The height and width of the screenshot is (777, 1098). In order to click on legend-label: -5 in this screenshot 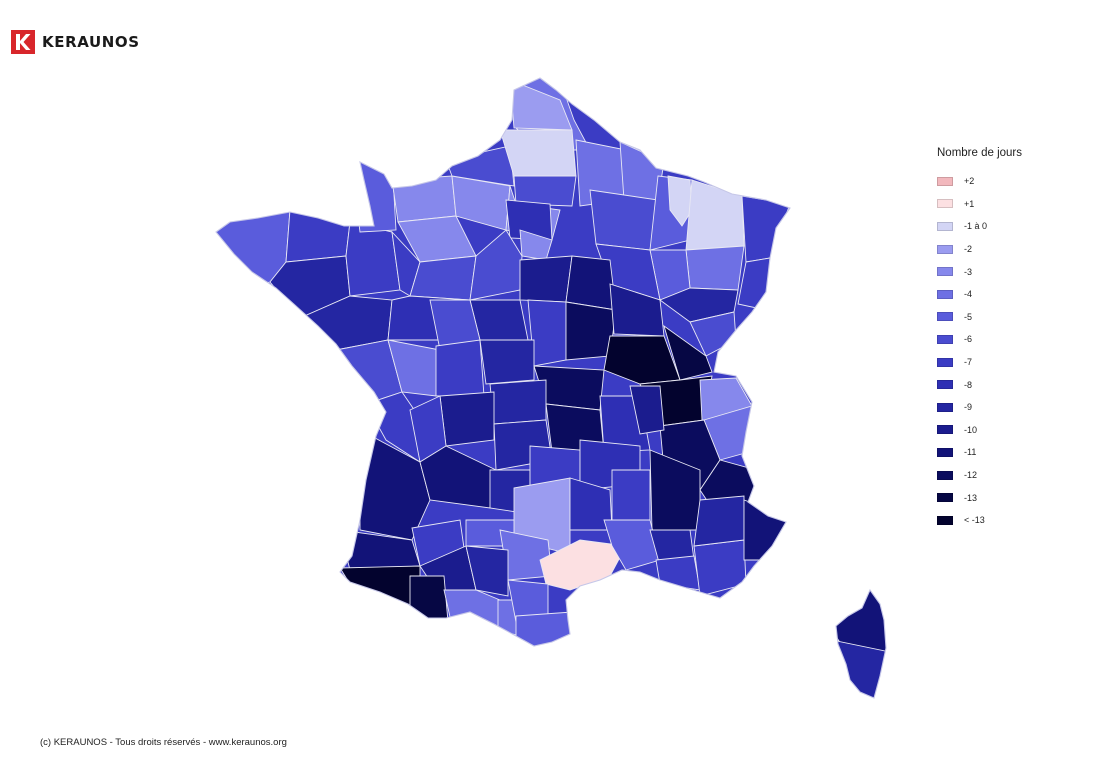, I will do `click(968, 316)`.